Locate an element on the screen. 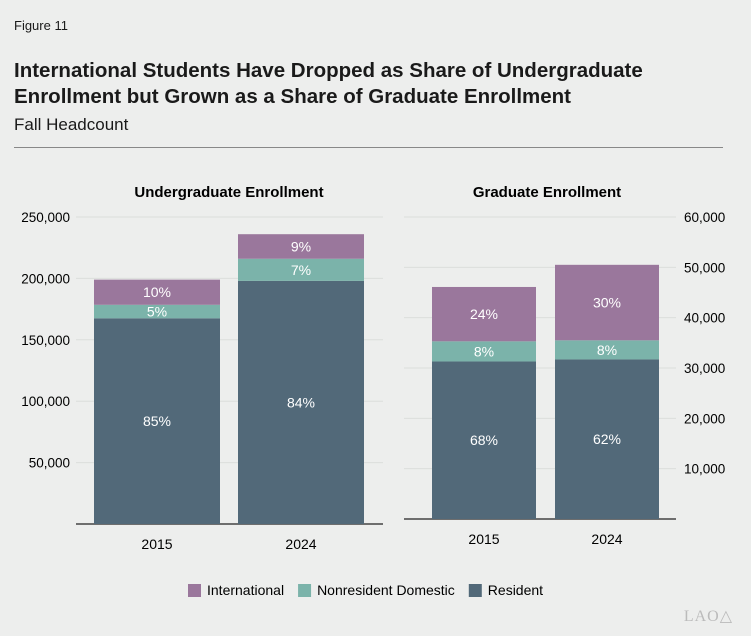  data-label: 84% is located at coordinates (301, 402).